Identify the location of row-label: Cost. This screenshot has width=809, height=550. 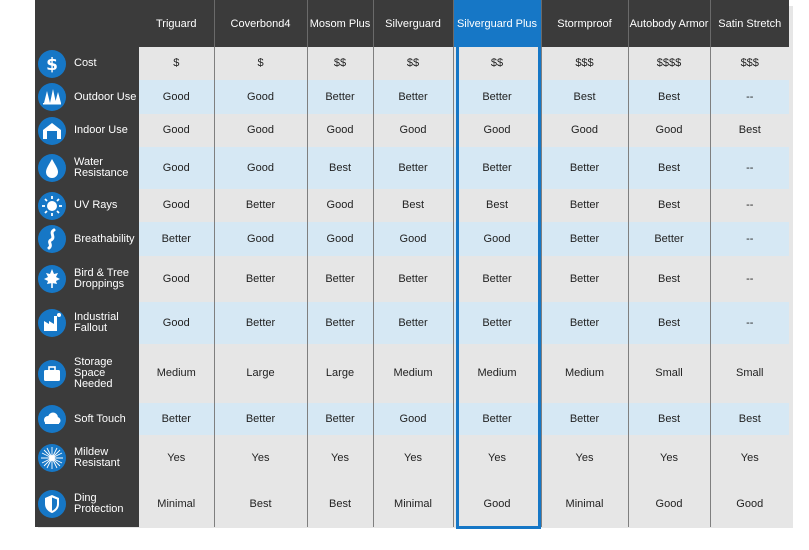
(85, 63).